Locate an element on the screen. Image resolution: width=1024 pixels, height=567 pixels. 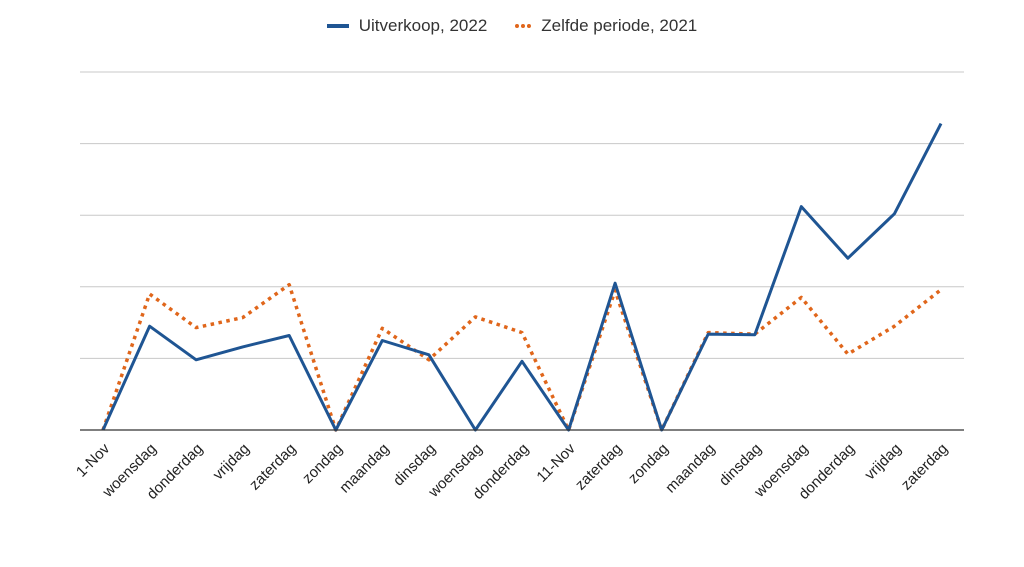
chart-legend: Uitverkoop, 2022 Zelfde periode, 2021 is located at coordinates (512, 26).